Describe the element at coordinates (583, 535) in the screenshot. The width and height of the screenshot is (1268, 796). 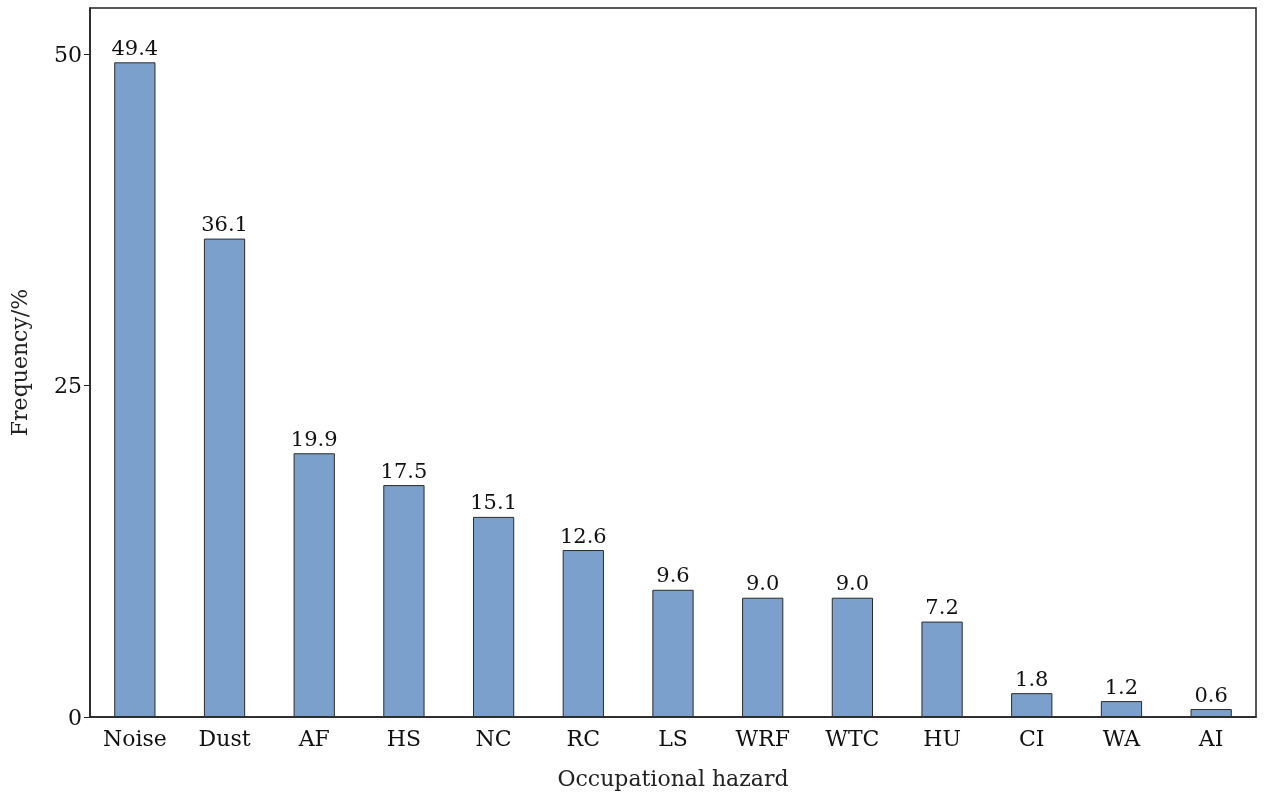
I see `data-label: 12.6` at that location.